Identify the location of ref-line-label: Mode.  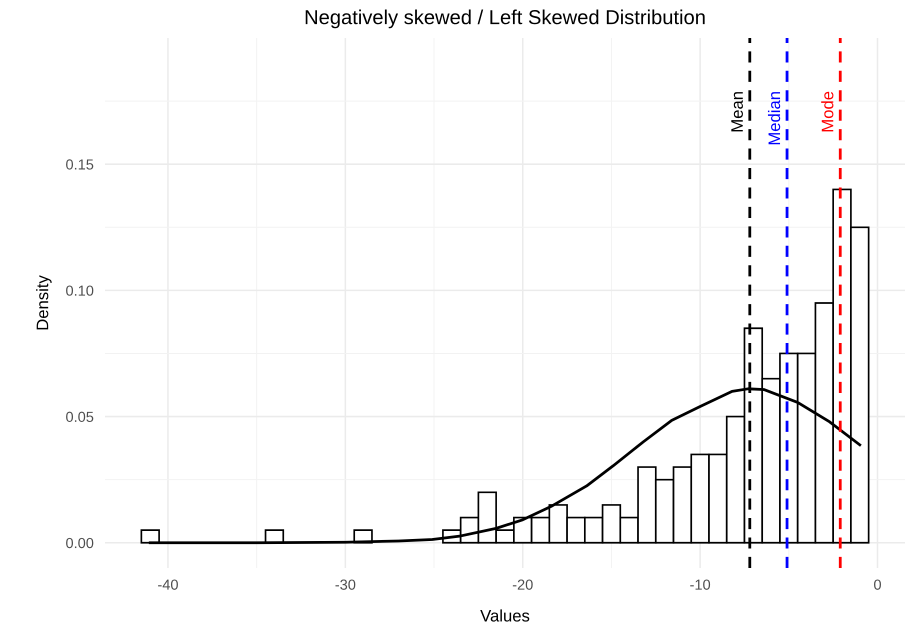
(827, 112).